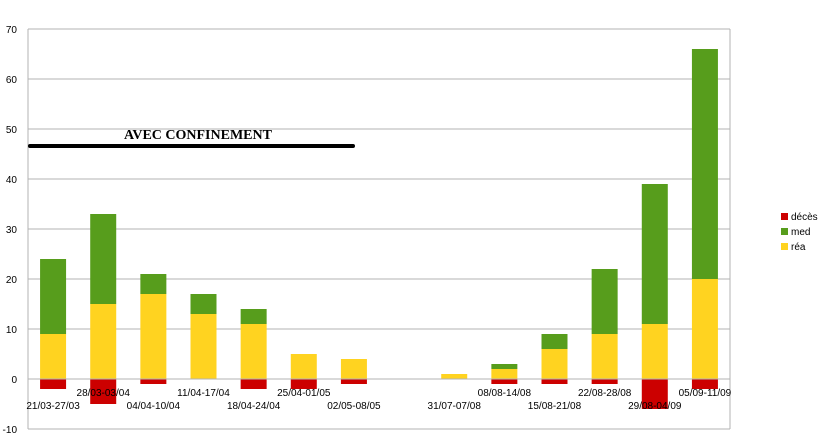 This screenshot has height=443, width=831. Describe the element at coordinates (505, 393) in the screenshot. I see `x-tick-label: 08/08-14/08` at that location.